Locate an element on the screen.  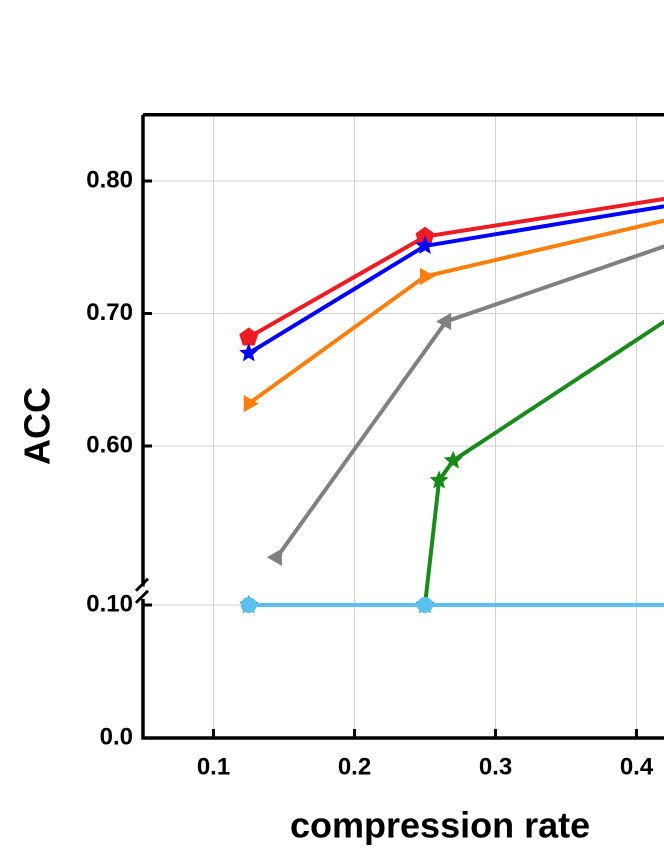
y-tick-label: 0.0 is located at coordinates (116, 736).